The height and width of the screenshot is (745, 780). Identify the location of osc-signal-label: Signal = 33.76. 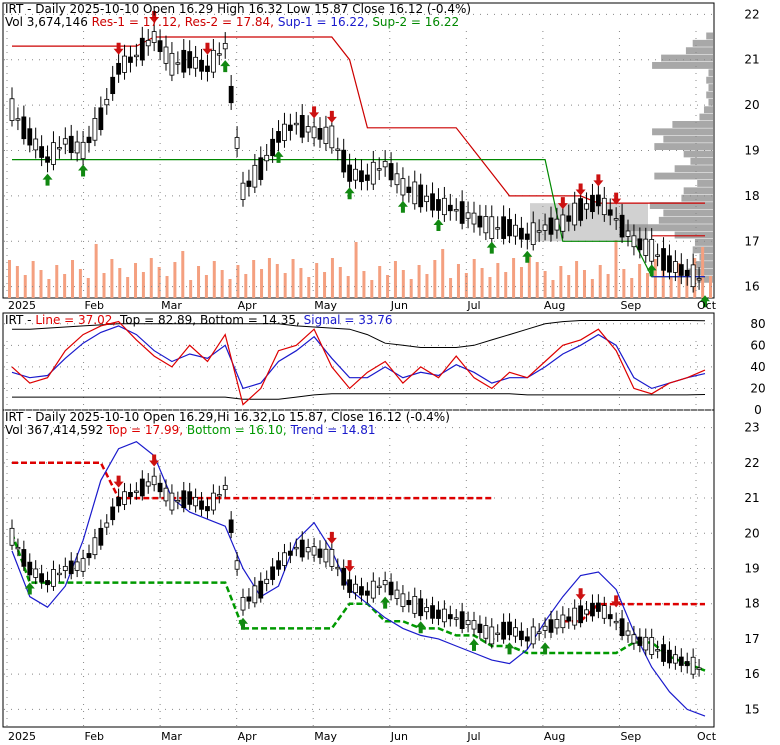
(348, 320).